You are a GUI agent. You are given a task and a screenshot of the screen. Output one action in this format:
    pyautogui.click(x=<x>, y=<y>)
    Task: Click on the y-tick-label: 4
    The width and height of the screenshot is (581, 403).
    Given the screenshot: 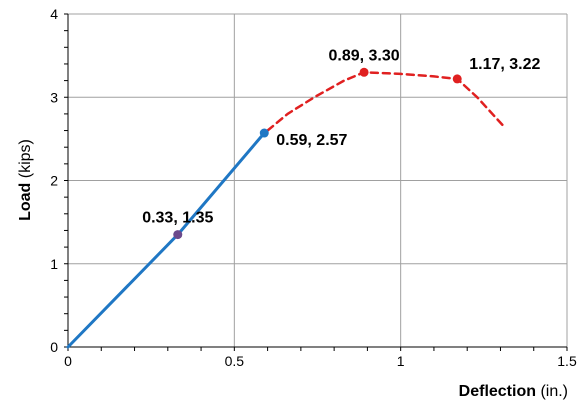 What is the action you would take?
    pyautogui.click(x=54, y=14)
    